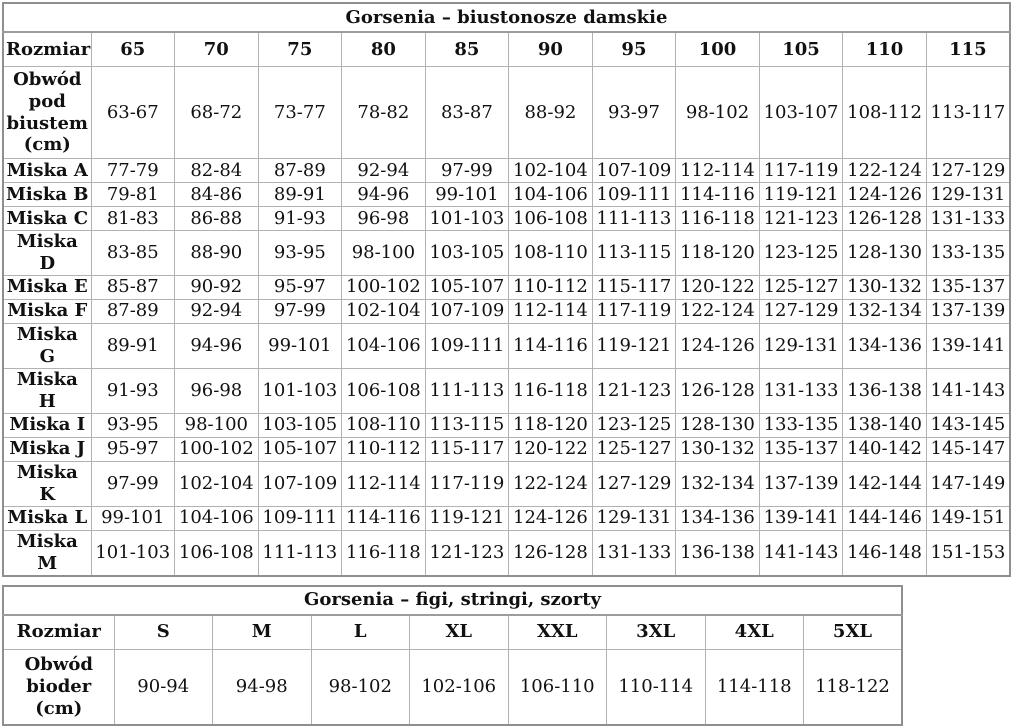  What do you see at coordinates (717, 49) in the screenshot?
I see `bras-size-header-cell: 100` at bounding box center [717, 49].